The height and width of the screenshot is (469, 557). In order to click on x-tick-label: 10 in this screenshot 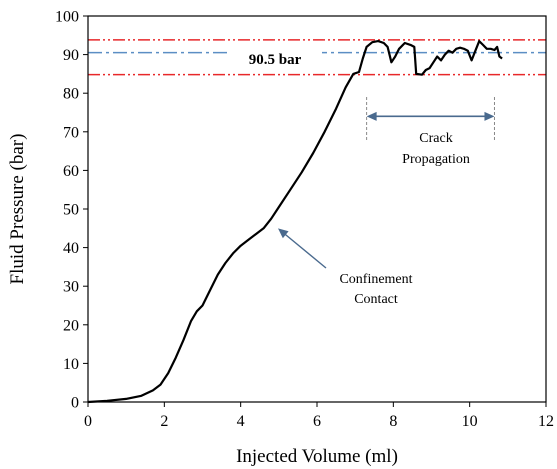, I will do `click(470, 421)`.